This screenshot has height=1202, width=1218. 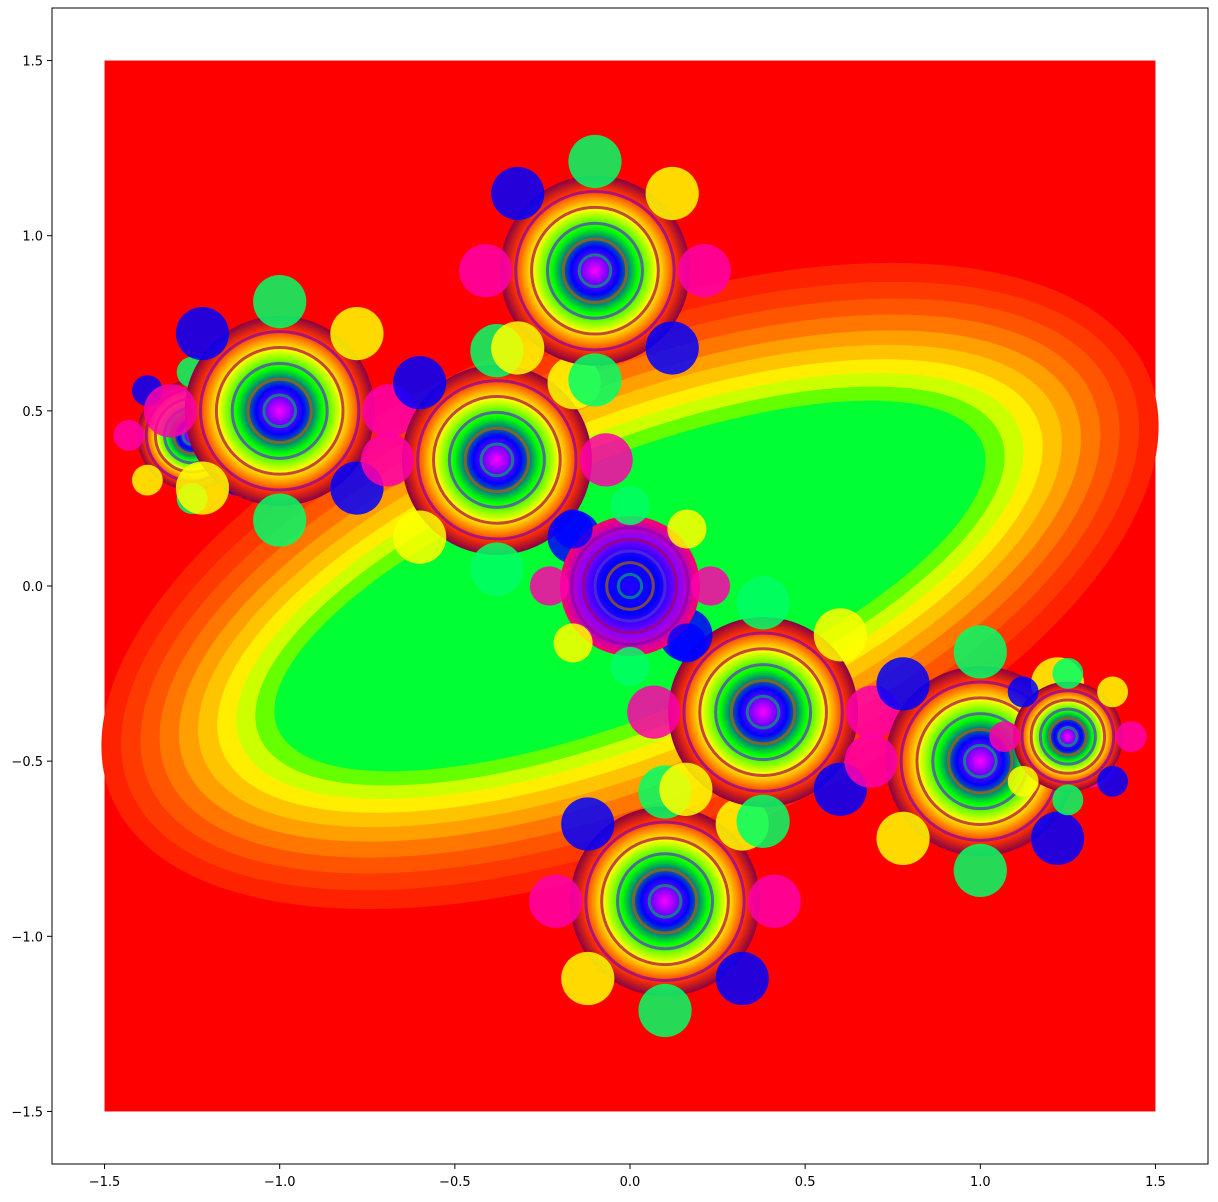 What do you see at coordinates (105, 1182) in the screenshot?
I see `x-tick-label: −1.5` at bounding box center [105, 1182].